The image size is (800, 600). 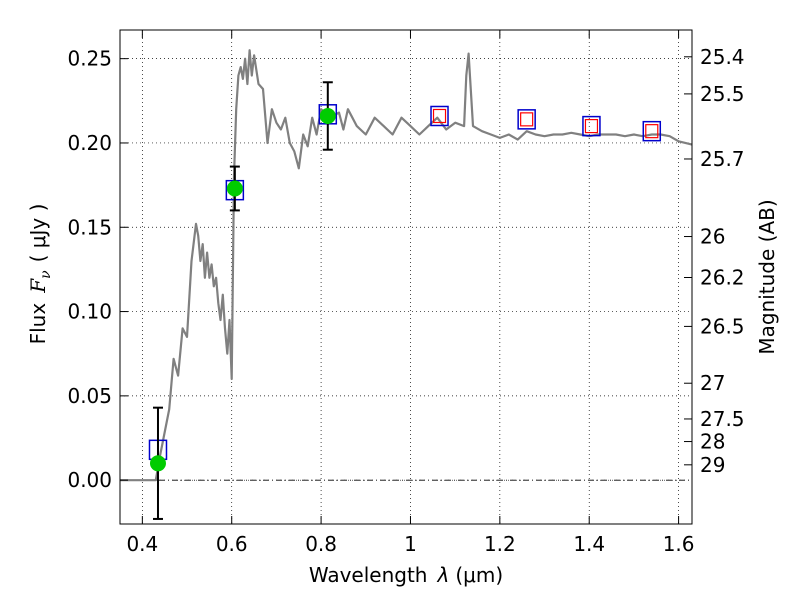 I want to click on y-tick-label: 0.25, so click(x=89, y=59).